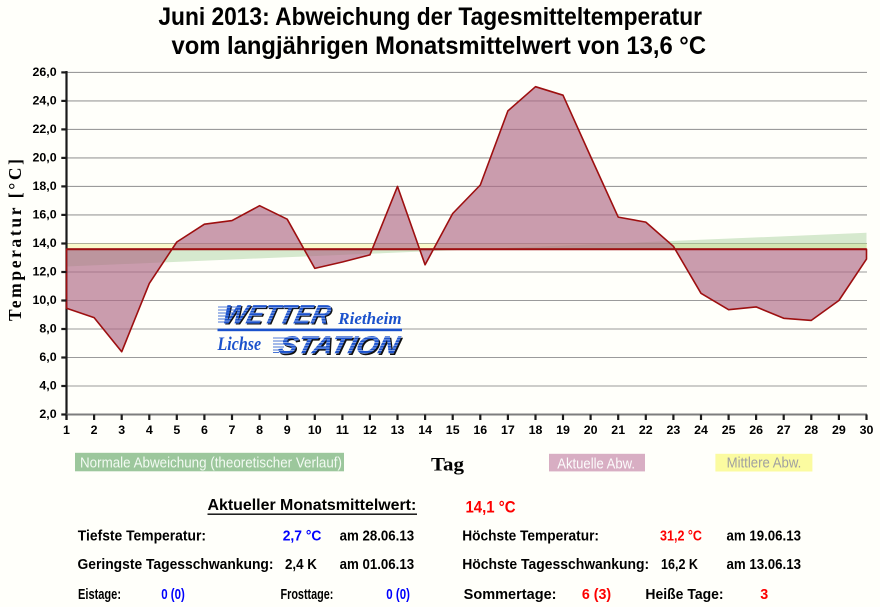  Describe the element at coordinates (232, 430) in the screenshot. I see `svg-text: 7` at that location.